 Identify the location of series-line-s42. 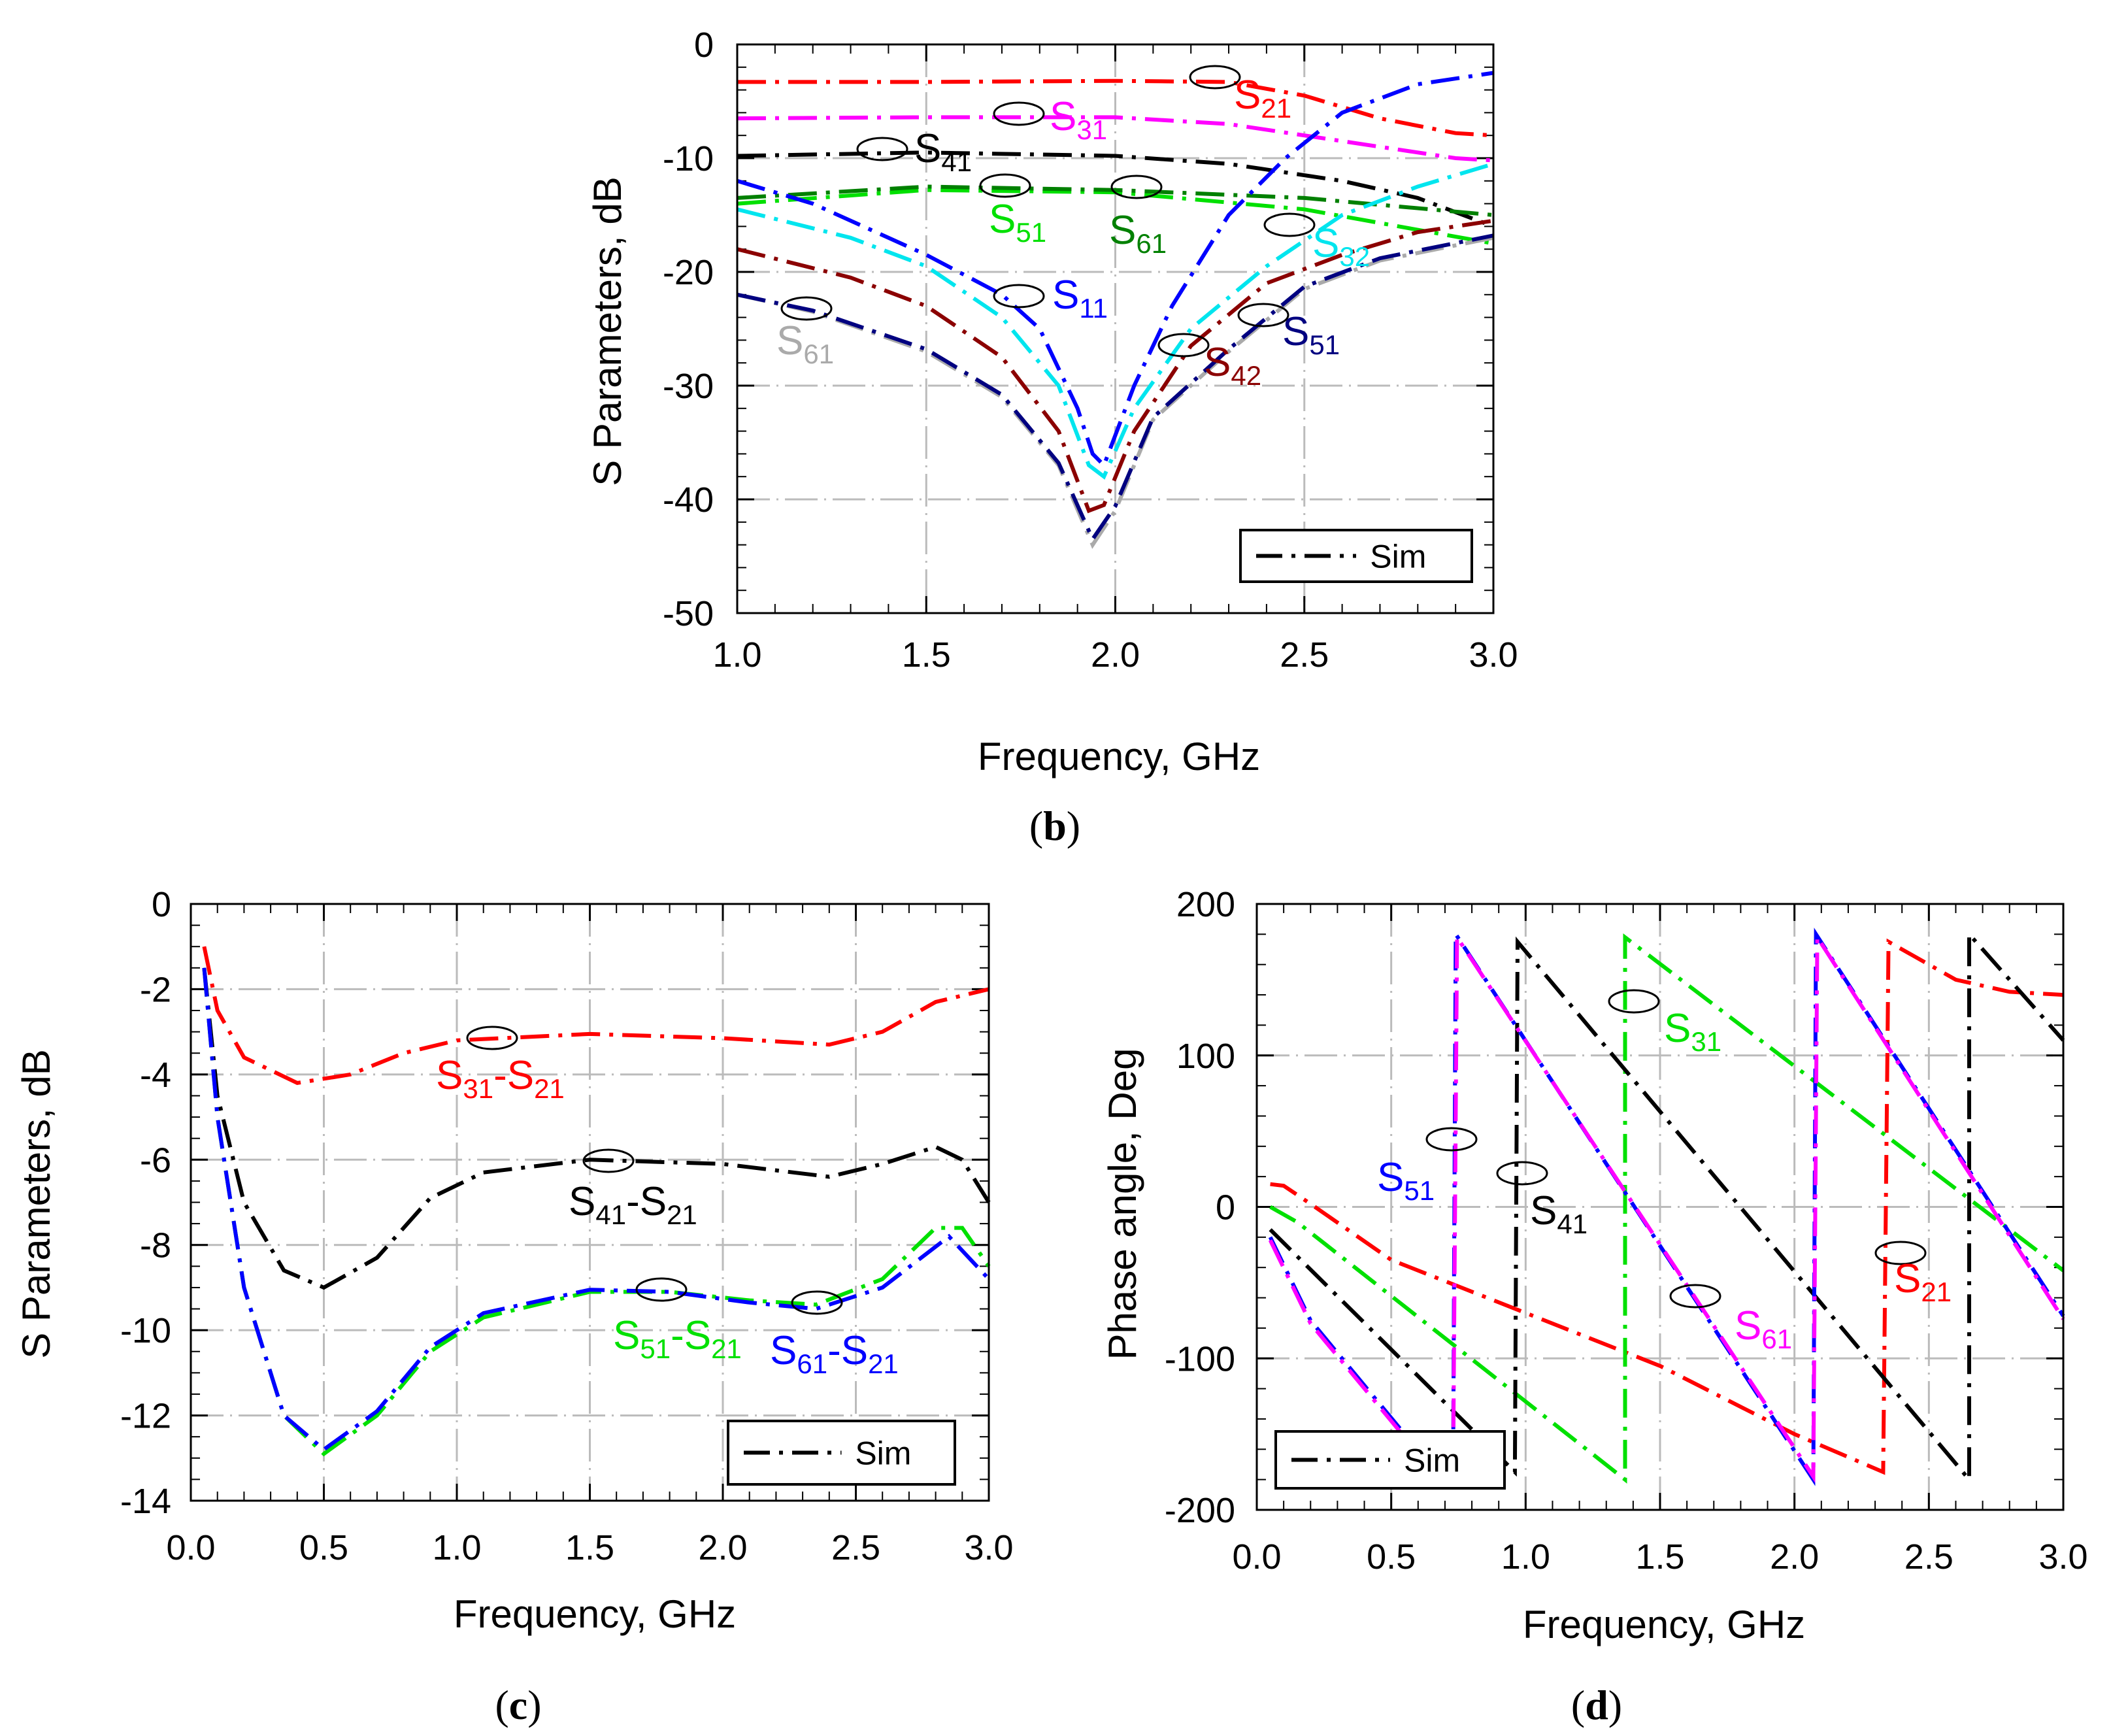
(1115, 366).